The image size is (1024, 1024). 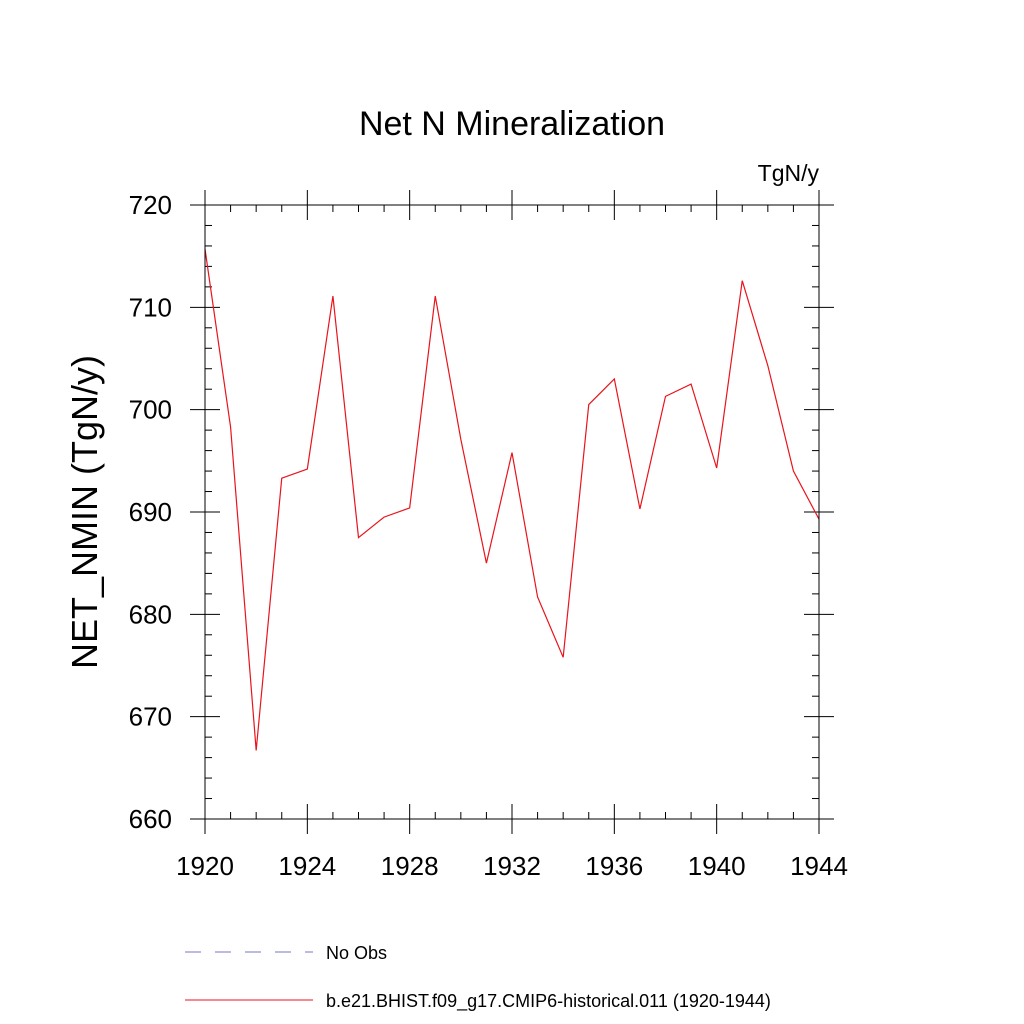 I want to click on legend-label: No Obs, so click(x=356, y=953).